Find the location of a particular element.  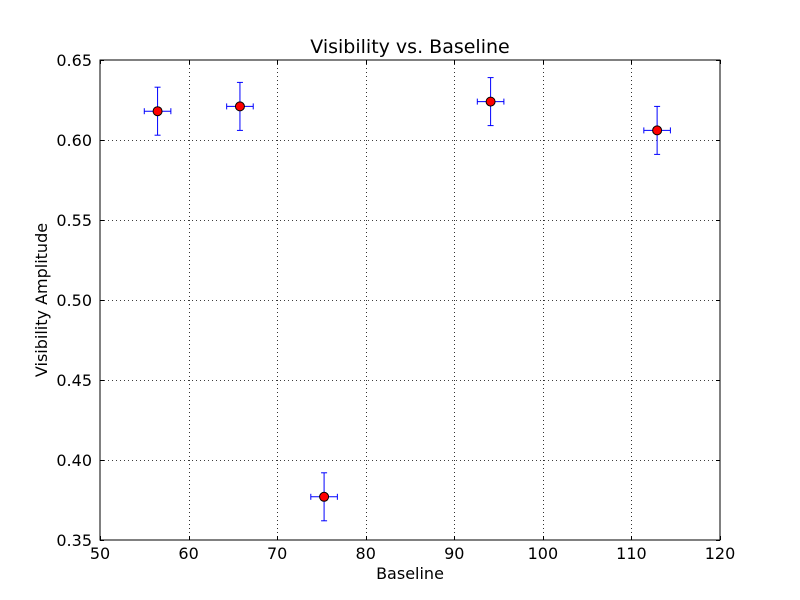

x-tick-label: 70 is located at coordinates (277, 553).